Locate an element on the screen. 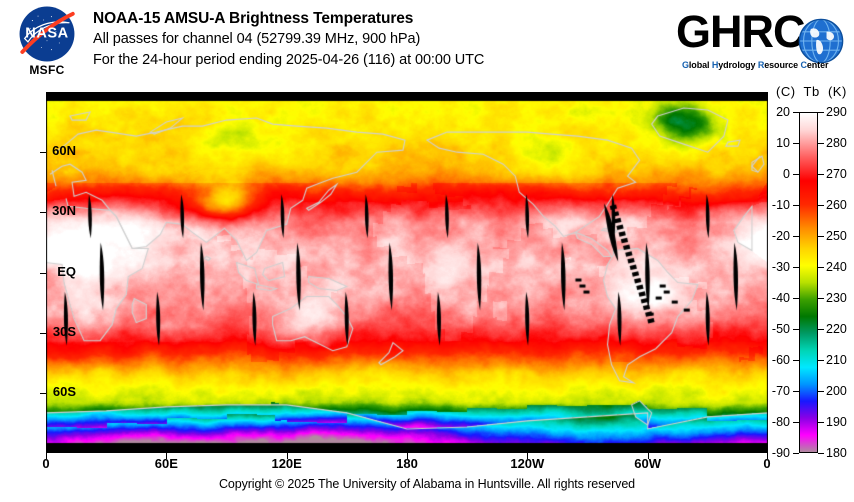 The width and height of the screenshot is (854, 502). colorbar-label-kelvin: 200 is located at coordinates (836, 391).